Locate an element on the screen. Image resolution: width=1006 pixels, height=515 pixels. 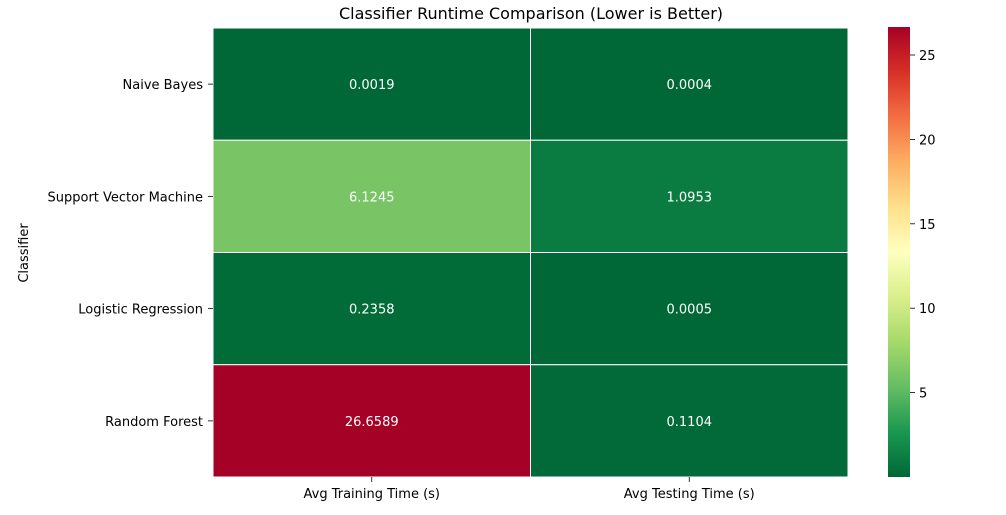
y-tick-label: Naive Bayes is located at coordinates (163, 85).